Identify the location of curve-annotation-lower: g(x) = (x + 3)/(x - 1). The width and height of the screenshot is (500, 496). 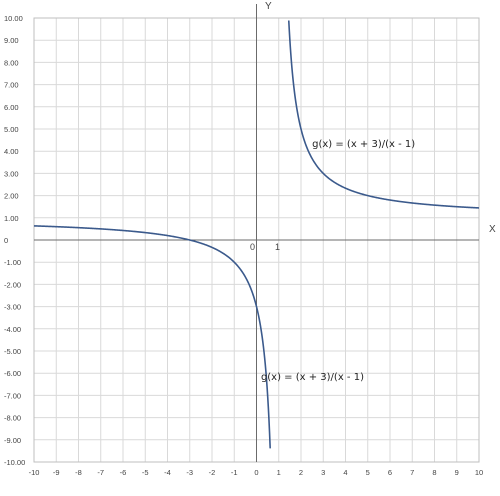
(312, 377).